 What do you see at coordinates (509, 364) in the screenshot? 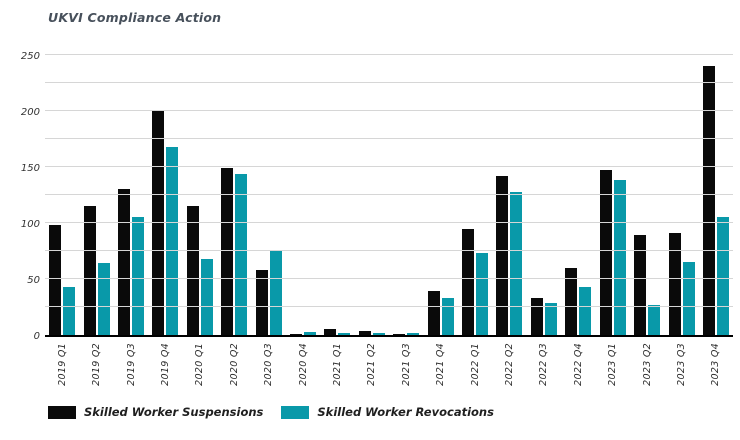
I see `x-axis-tick-label: 2022 Q2` at bounding box center [509, 364].